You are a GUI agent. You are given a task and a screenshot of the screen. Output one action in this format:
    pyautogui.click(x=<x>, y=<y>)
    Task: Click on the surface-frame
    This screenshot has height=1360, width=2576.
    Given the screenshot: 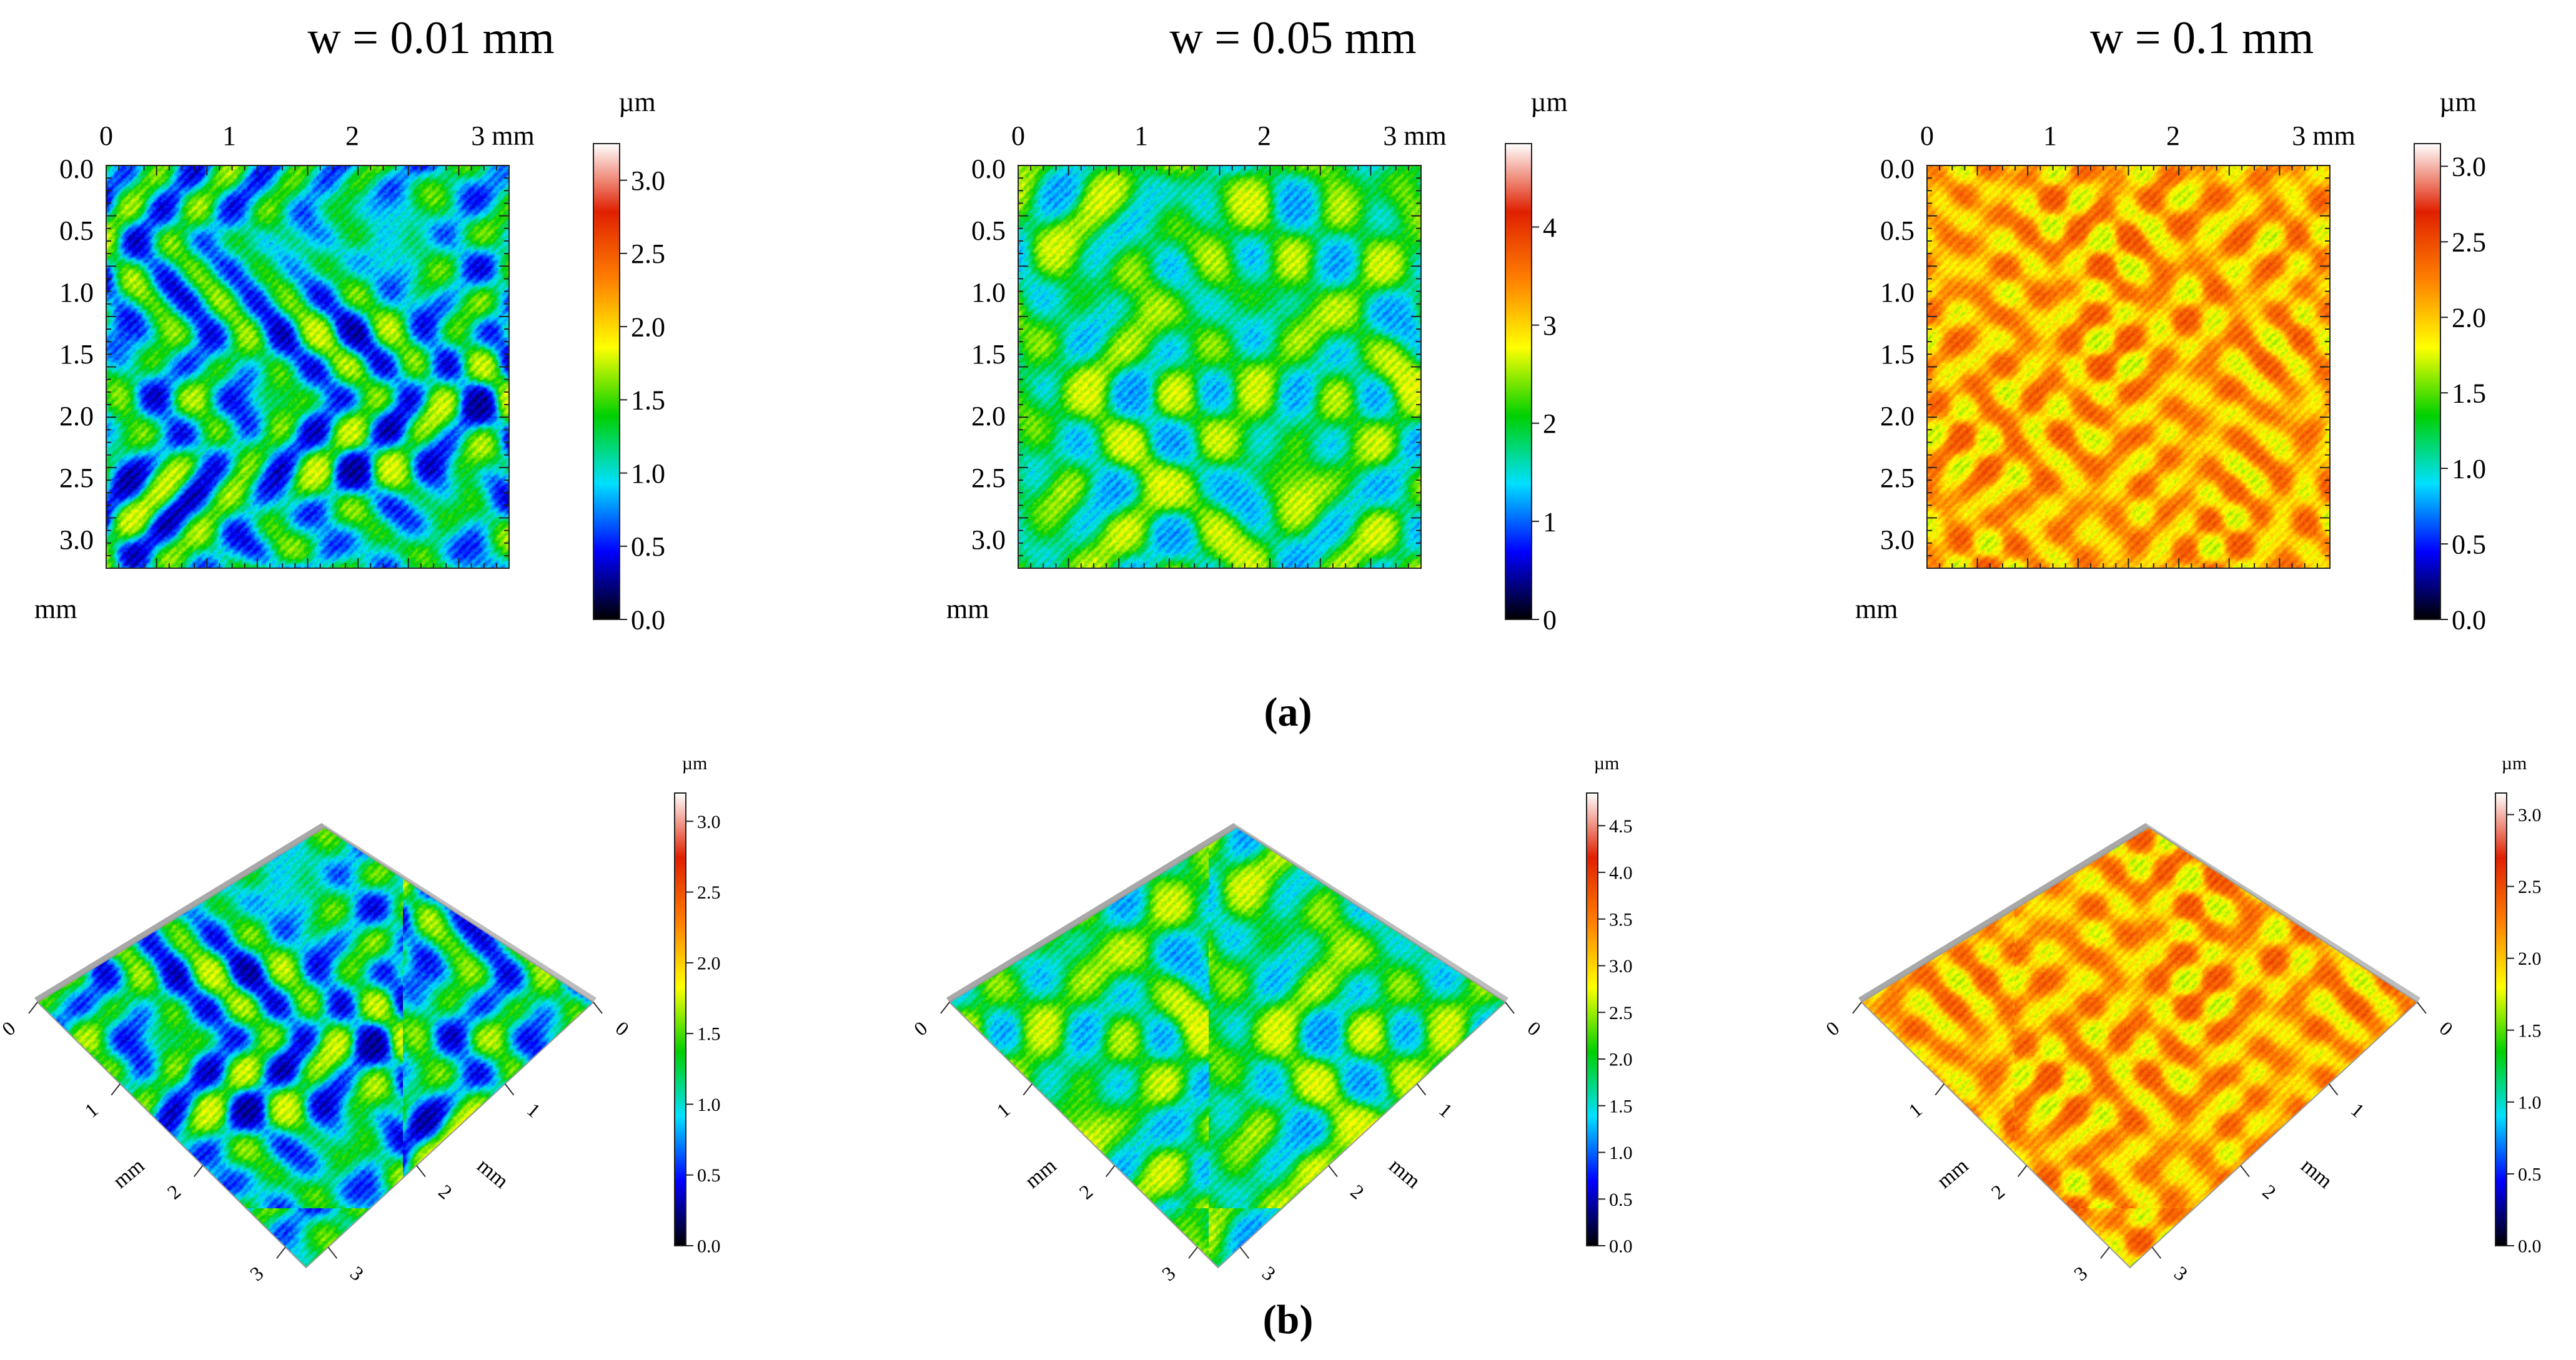 What is the action you would take?
    pyautogui.click(x=308, y=367)
    